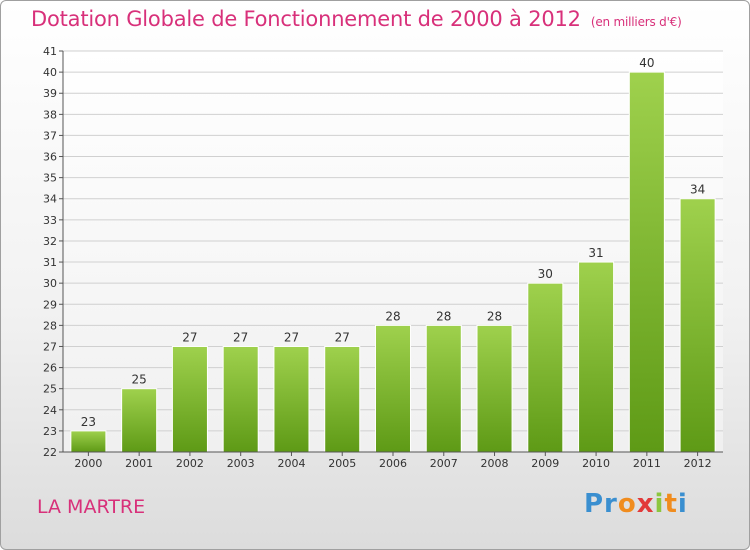 This screenshot has width=750, height=550. Describe the element at coordinates (393, 463) in the screenshot. I see `x-tick-label-2006: 2006` at that location.